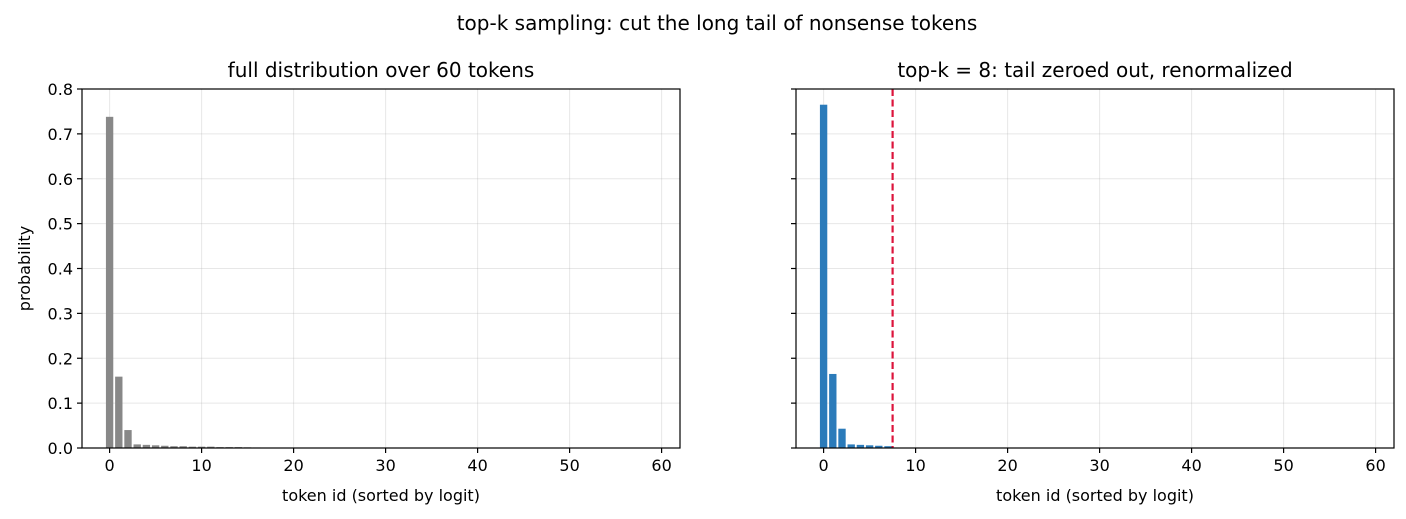 The image size is (1406, 519). I want to click on chart-title: top-k = 8: tail zeroed out, renormalized, so click(1094, 70).